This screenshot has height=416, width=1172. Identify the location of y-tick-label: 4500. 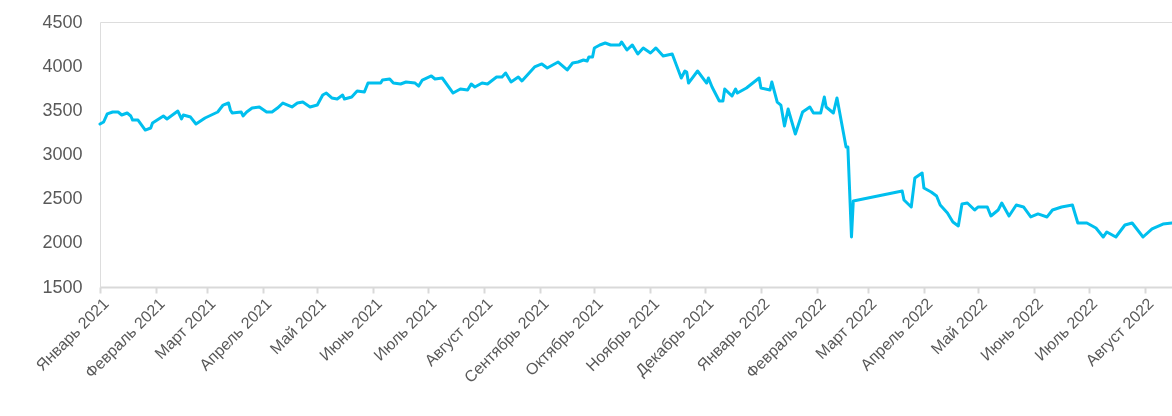
(62, 21).